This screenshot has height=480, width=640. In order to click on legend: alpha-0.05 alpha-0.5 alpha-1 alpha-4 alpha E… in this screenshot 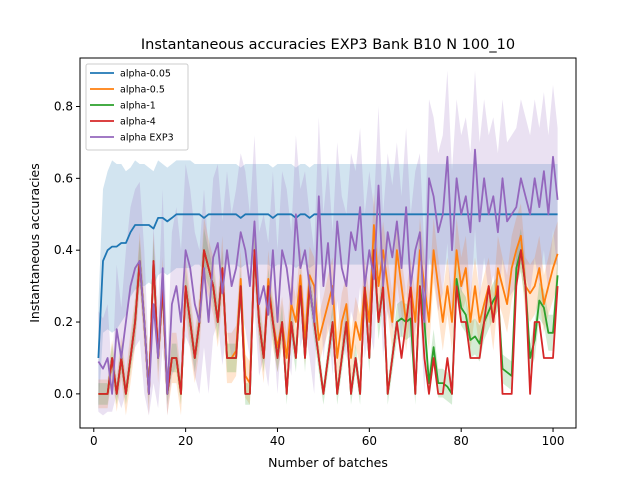, I will do `click(137, 107)`.